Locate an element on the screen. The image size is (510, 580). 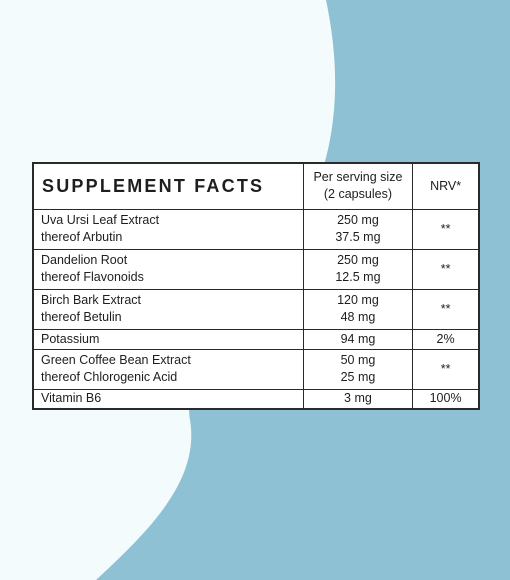
table-row: Potassium 94 mg 2% is located at coordinates (256, 339).